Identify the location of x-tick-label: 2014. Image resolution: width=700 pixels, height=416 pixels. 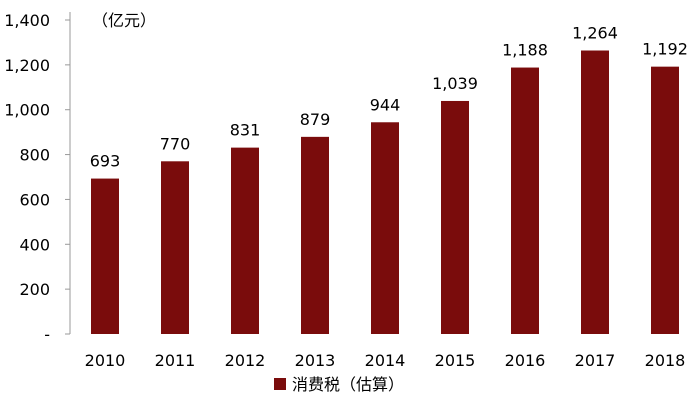
(385, 360).